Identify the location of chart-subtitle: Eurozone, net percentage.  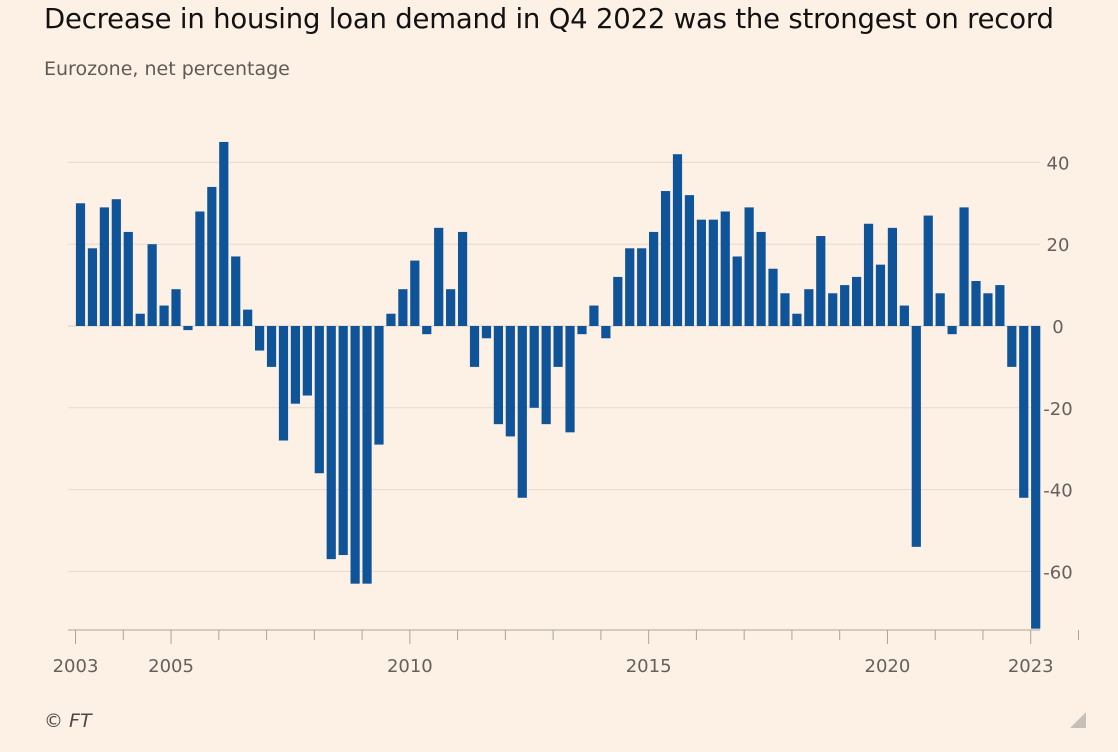
(167, 69).